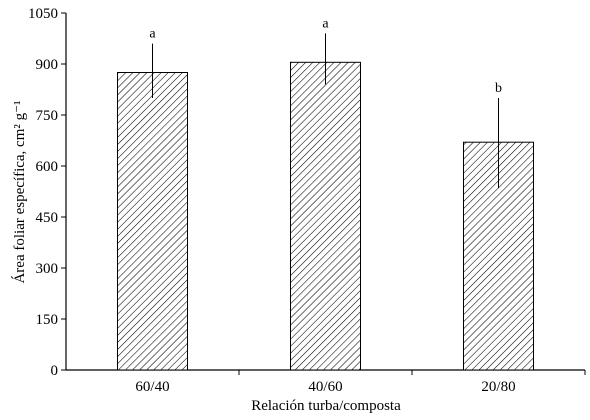 The width and height of the screenshot is (590, 420). I want to click on y-tick-label: 1050, so click(43, 14).